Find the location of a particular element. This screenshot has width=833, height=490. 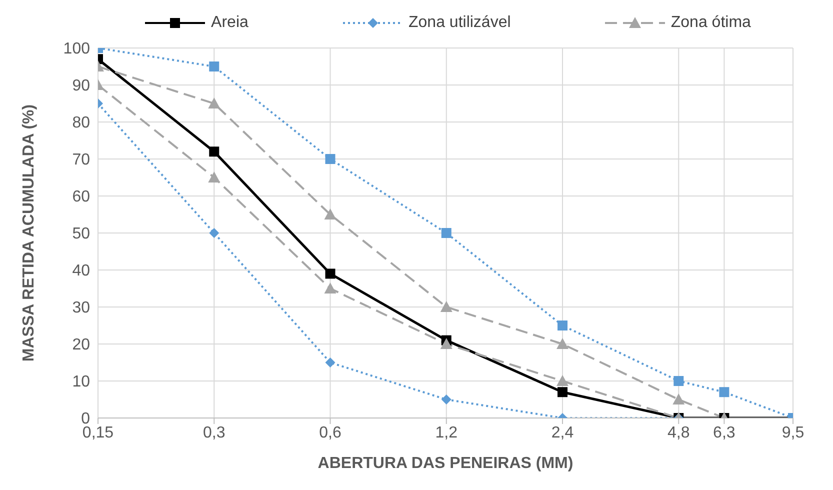

legend-label: Zona ótima is located at coordinates (710, 23).